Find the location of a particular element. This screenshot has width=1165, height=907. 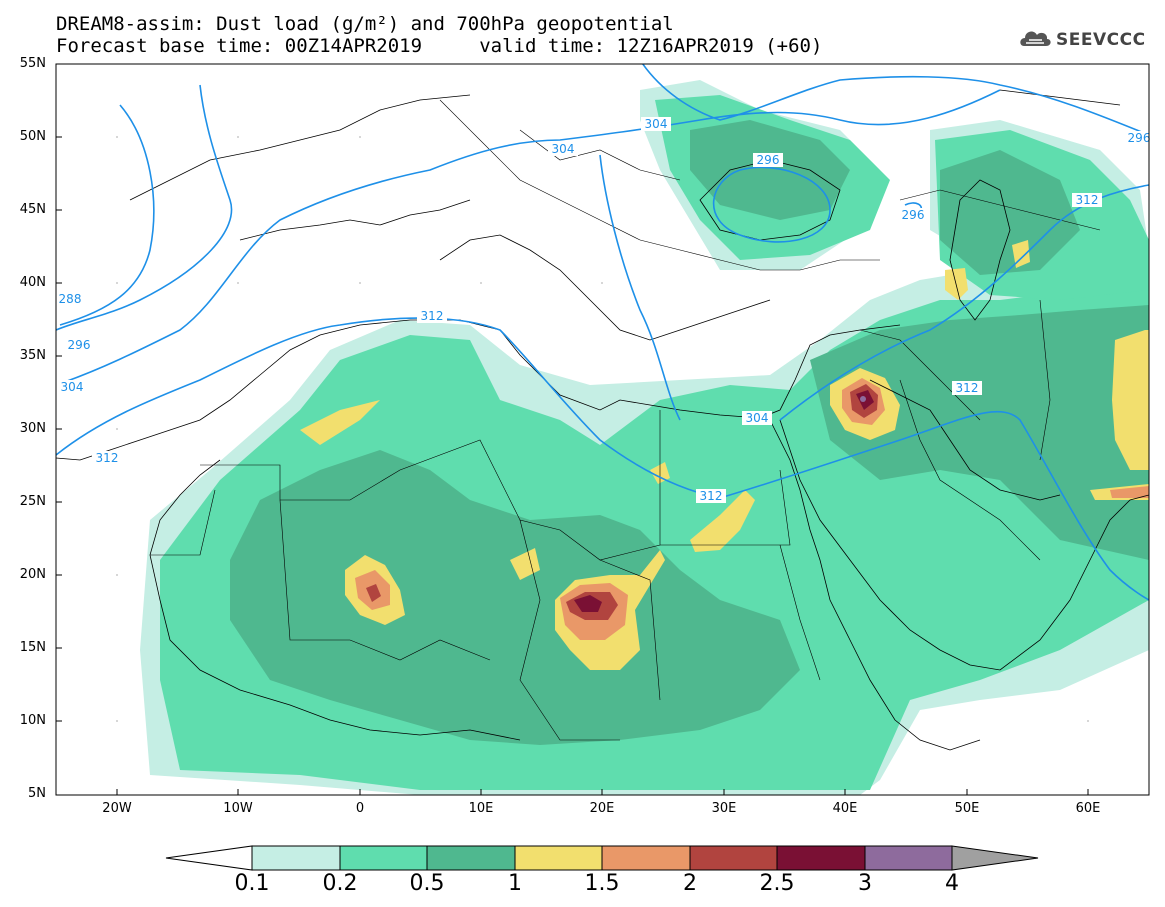

colorbar-label: 2.5 is located at coordinates (777, 883).